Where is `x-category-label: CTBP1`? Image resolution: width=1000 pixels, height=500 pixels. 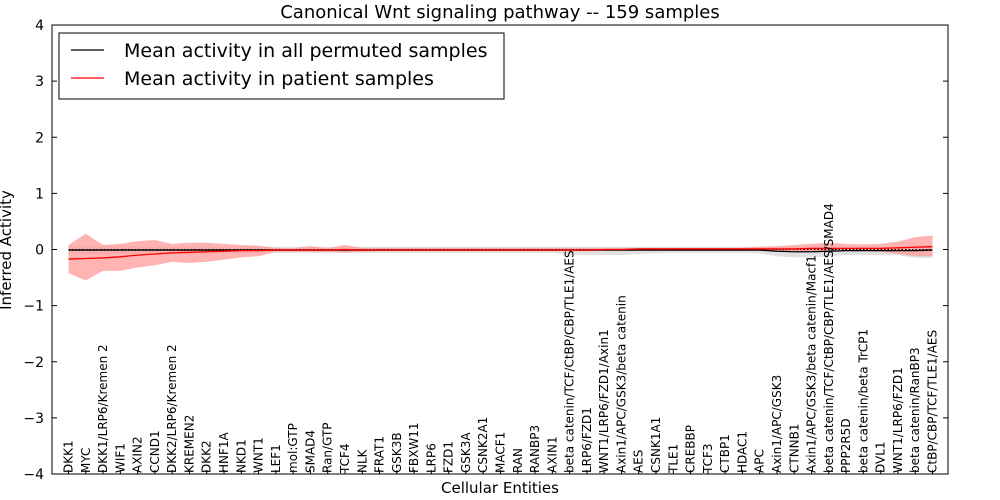
x-category-label: CTBP1 is located at coordinates (725, 453).